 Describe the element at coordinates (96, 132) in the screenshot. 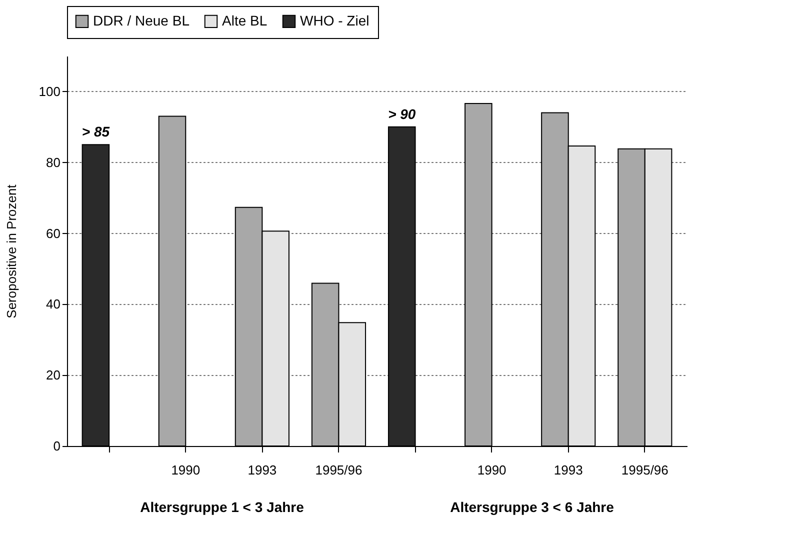

I see `data-label: > 85` at that location.